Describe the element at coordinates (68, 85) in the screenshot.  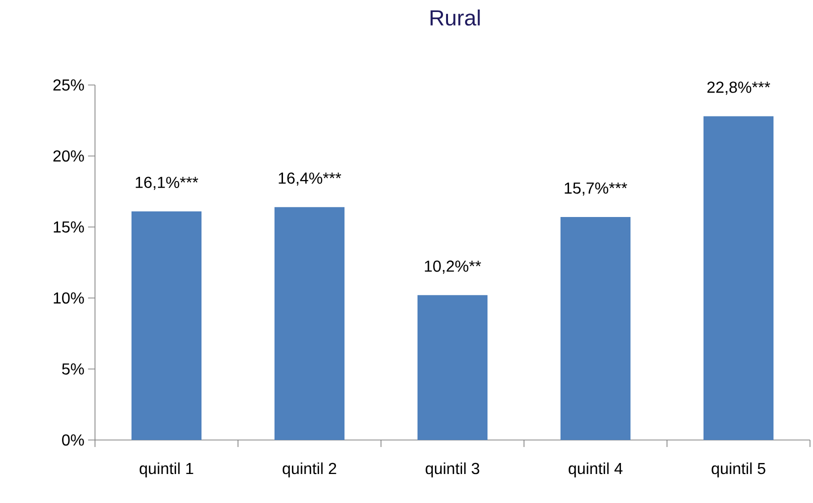
I see `y-tick-label: 25%` at that location.